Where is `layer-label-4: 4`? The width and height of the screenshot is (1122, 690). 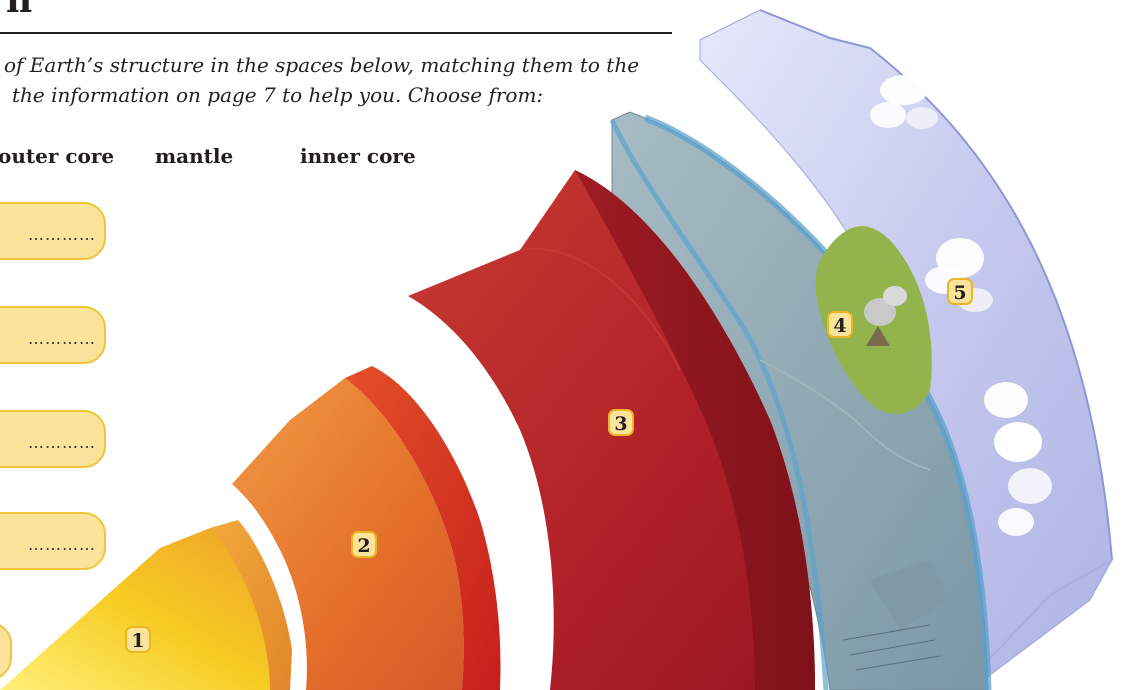
layer-label-4: 4 is located at coordinates (840, 324).